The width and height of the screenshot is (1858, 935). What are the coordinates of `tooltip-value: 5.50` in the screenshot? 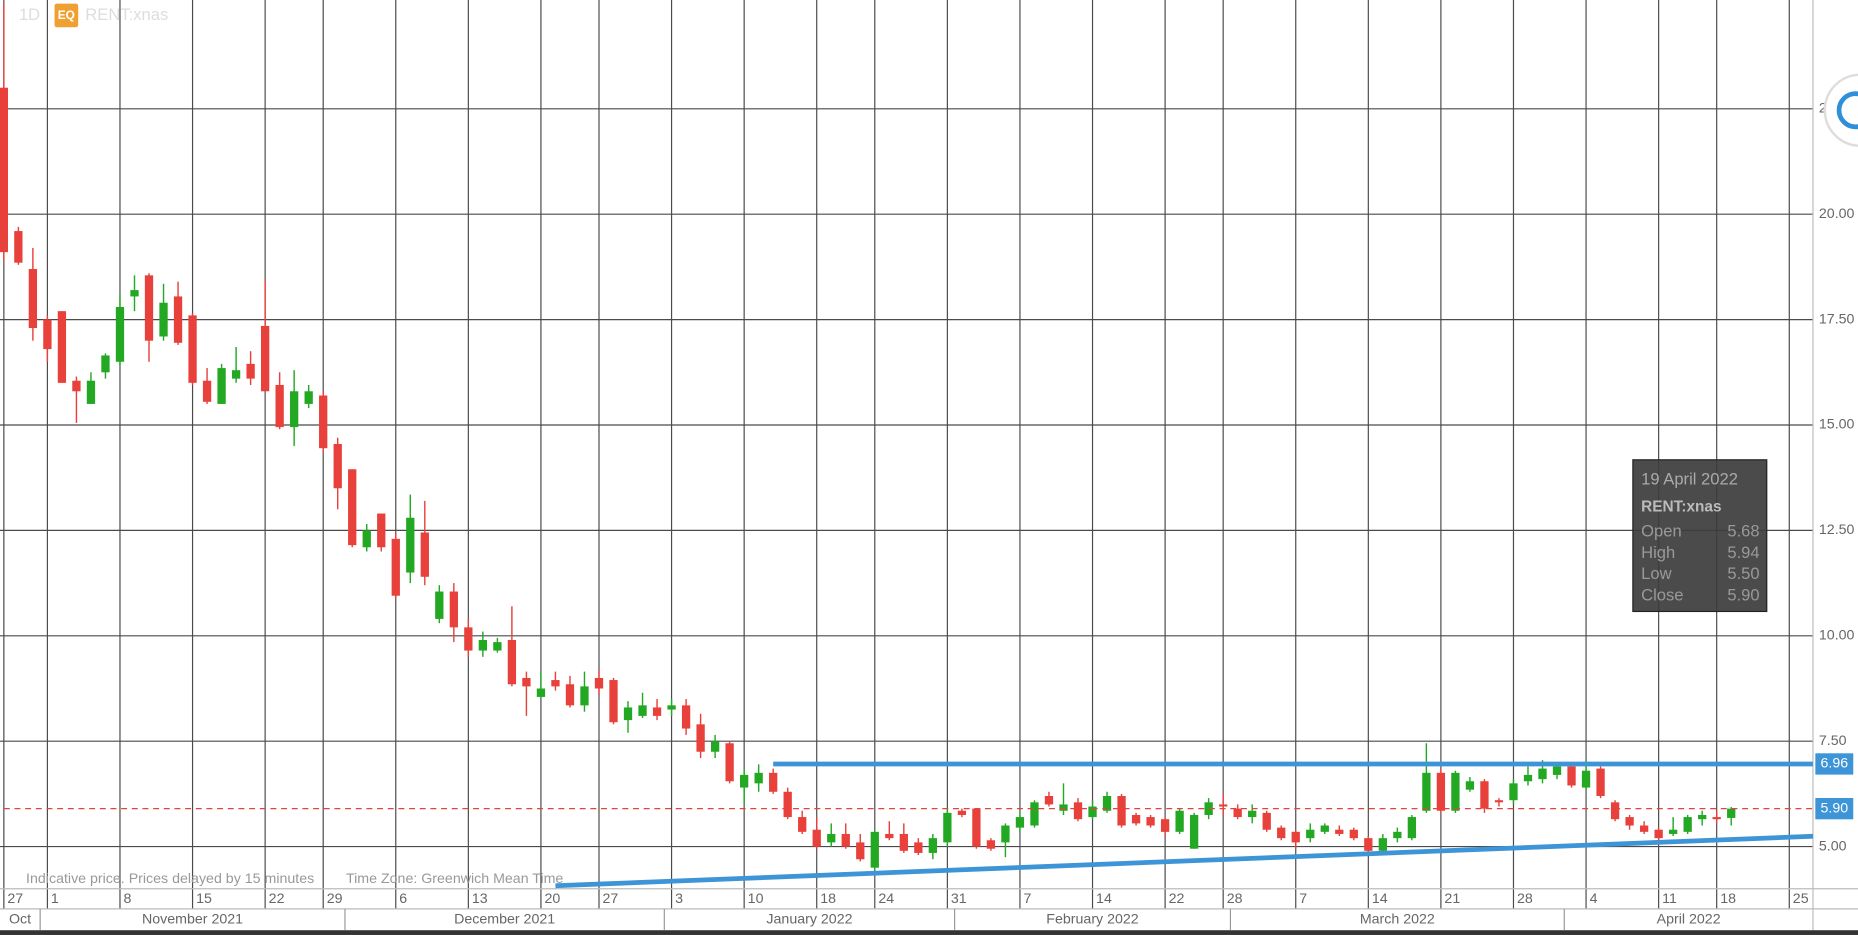 It's located at (1743, 573).